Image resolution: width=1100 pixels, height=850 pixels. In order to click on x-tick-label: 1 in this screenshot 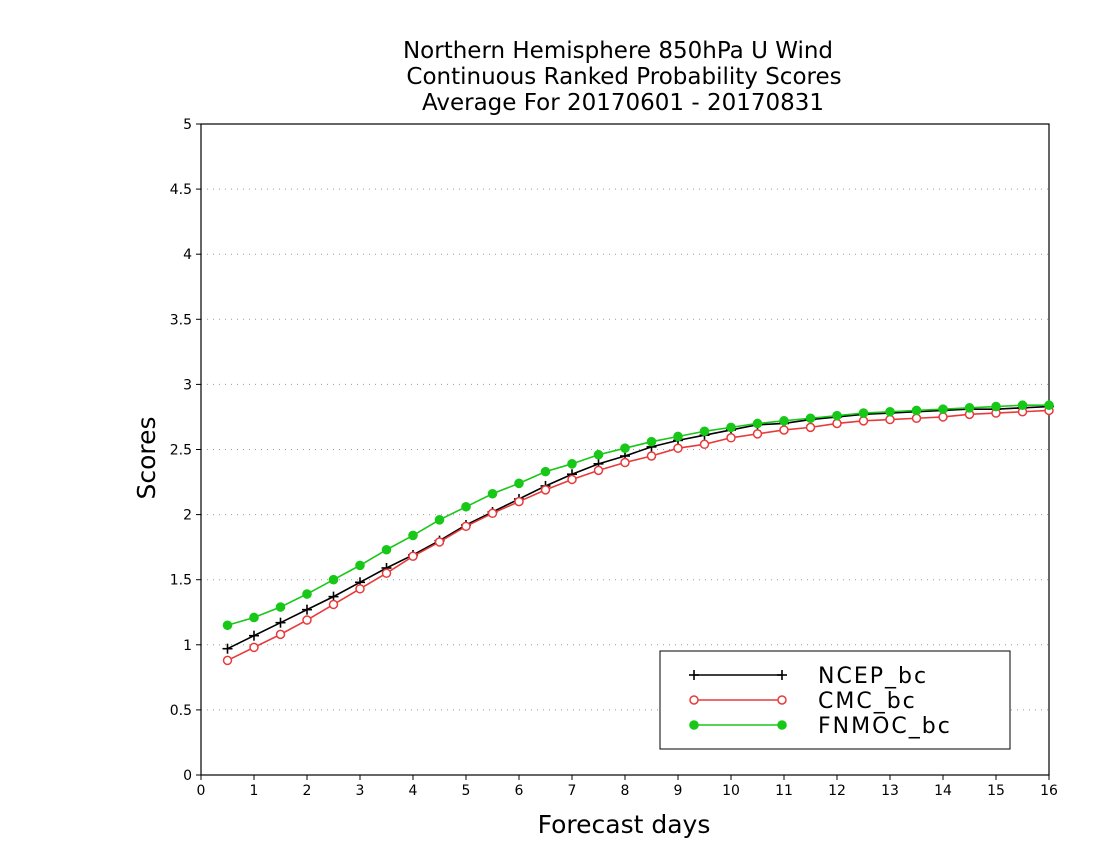, I will do `click(254, 791)`.